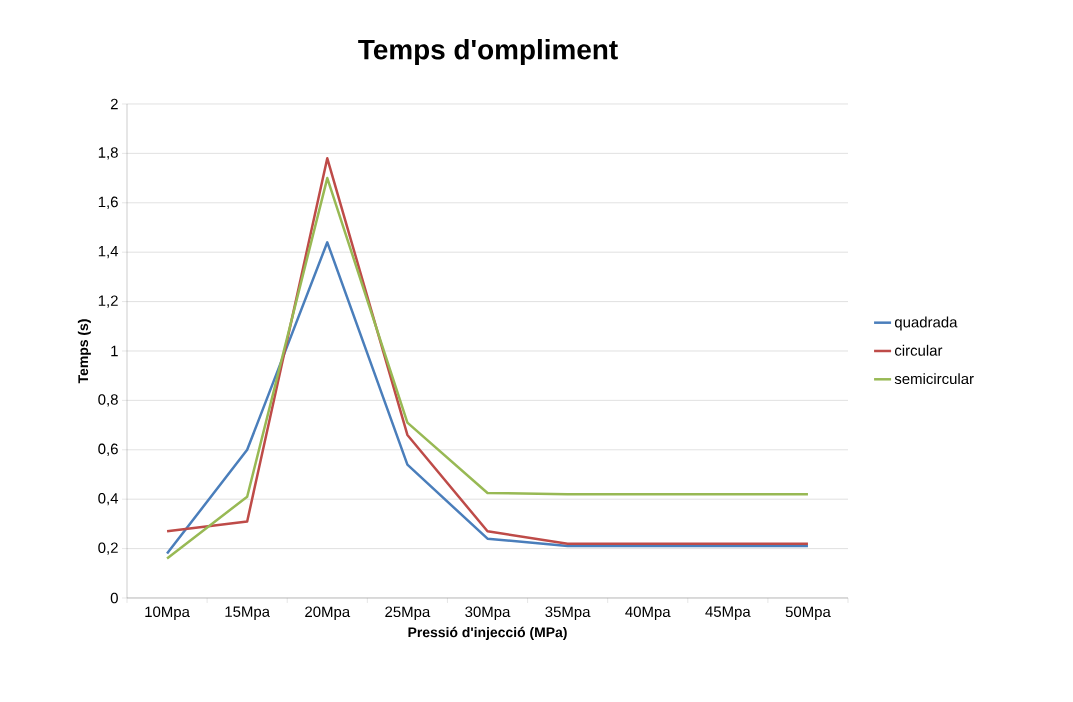 Image resolution: width=1073 pixels, height=702 pixels. I want to click on y-tick-label: 0, so click(114, 598).